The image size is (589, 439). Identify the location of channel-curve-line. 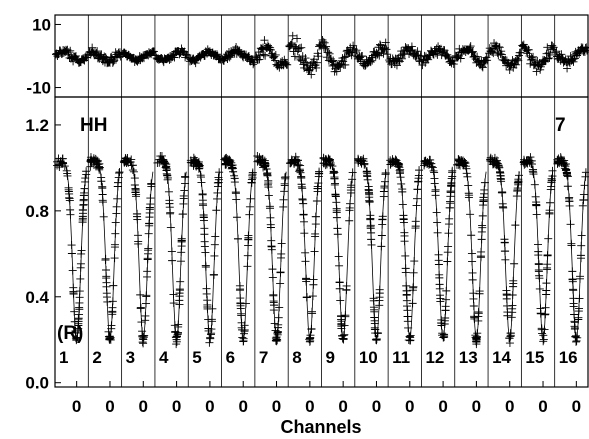
(238, 250).